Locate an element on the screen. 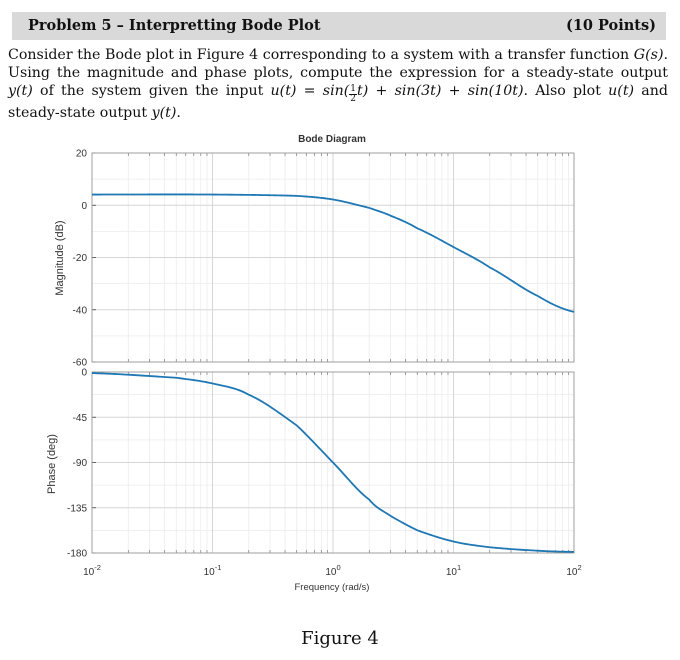 The image size is (680, 660). math-Gs: G(s) is located at coordinates (648, 55).